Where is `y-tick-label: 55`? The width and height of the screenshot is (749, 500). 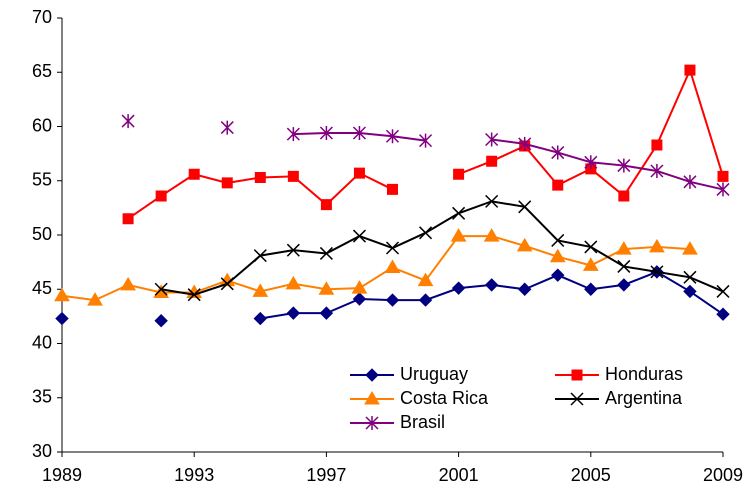
y-tick-label: 55 is located at coordinates (42, 180).